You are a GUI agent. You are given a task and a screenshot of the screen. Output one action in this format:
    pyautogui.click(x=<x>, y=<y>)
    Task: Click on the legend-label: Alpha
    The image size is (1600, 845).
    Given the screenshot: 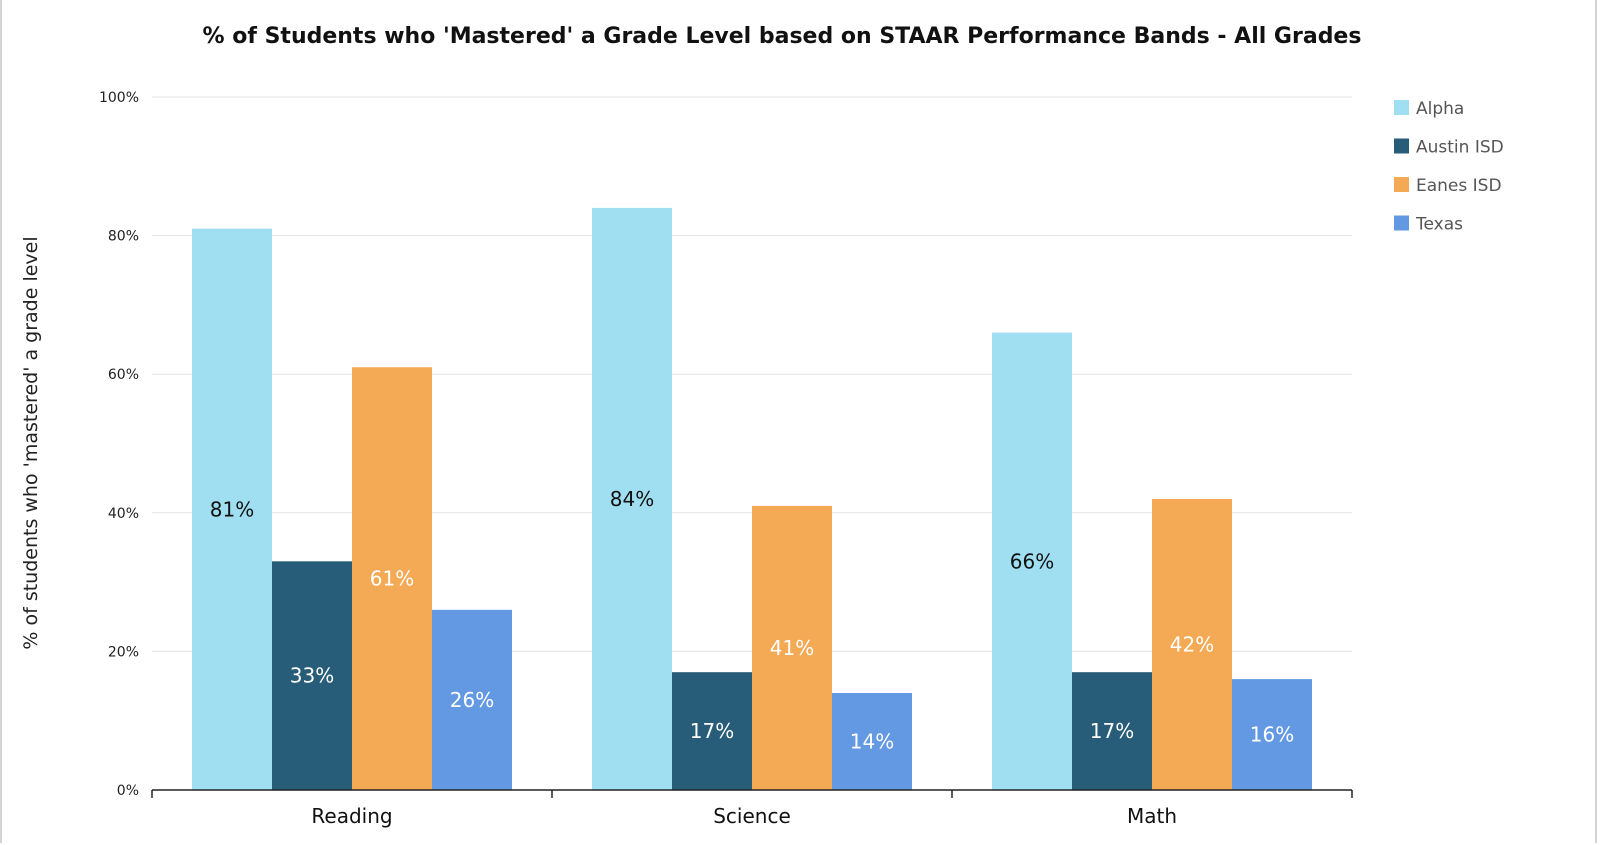 What is the action you would take?
    pyautogui.click(x=1440, y=109)
    